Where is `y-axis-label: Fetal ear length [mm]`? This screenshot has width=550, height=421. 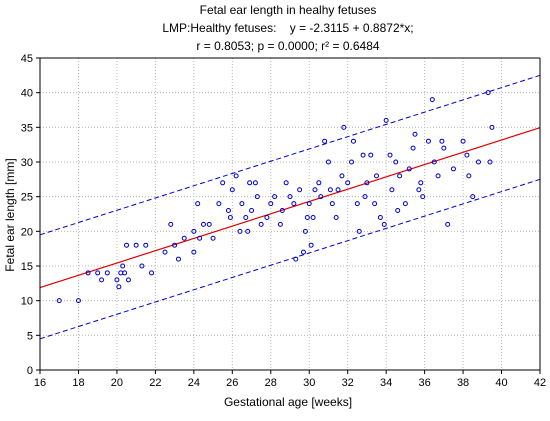 y-axis-label: Fetal ear length [mm] is located at coordinates (10, 214).